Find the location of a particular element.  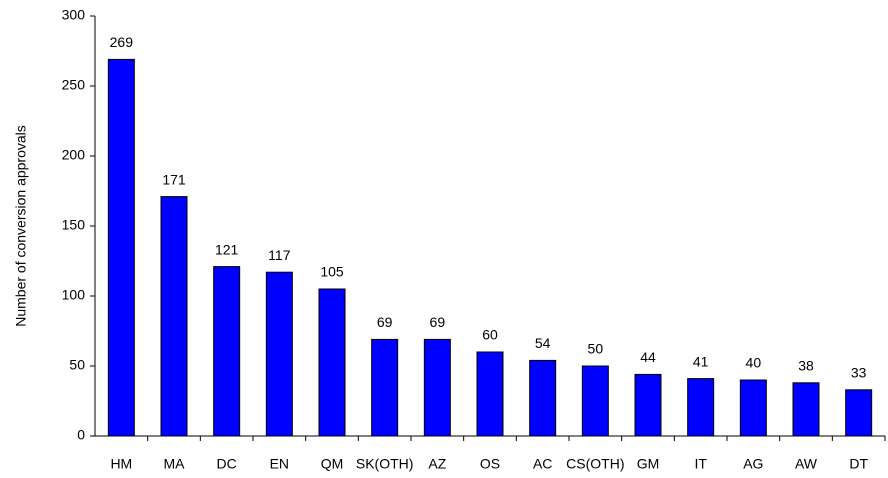

y-tick-label: 0 is located at coordinates (81, 435).